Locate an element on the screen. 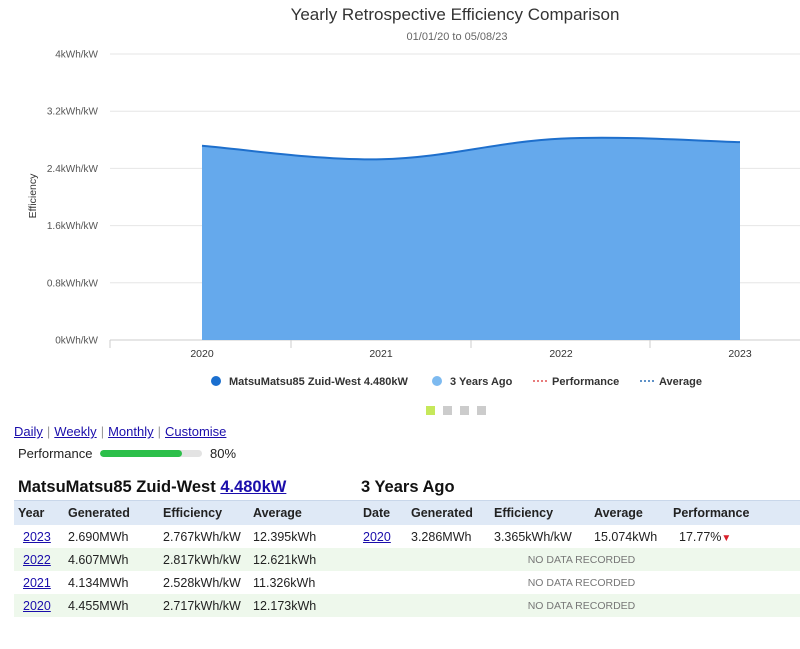  col-performance: Performance is located at coordinates (736, 512).